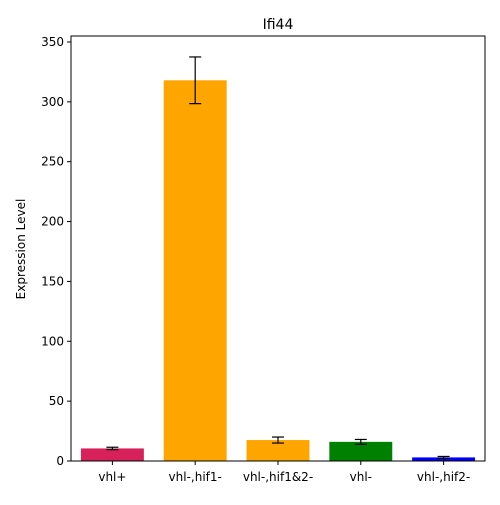 This screenshot has width=500, height=505. I want to click on chart-title: Ifi44, so click(278, 25).